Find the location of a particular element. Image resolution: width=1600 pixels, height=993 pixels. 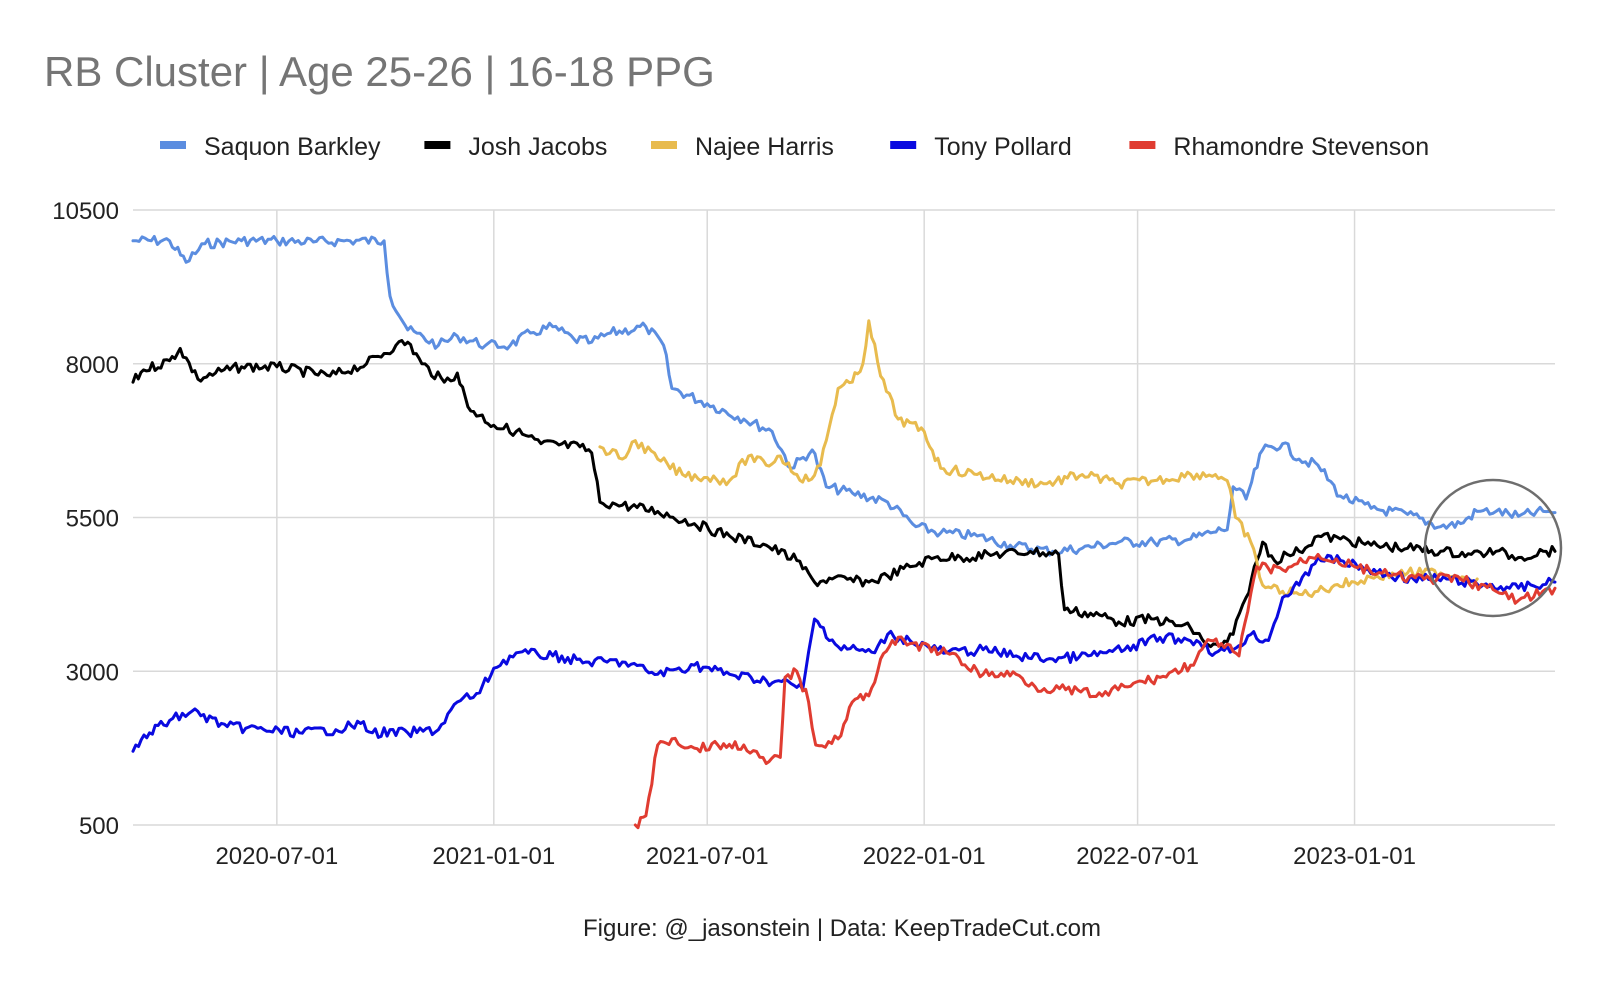

legend-item: Tony Pollard is located at coordinates (981, 147).